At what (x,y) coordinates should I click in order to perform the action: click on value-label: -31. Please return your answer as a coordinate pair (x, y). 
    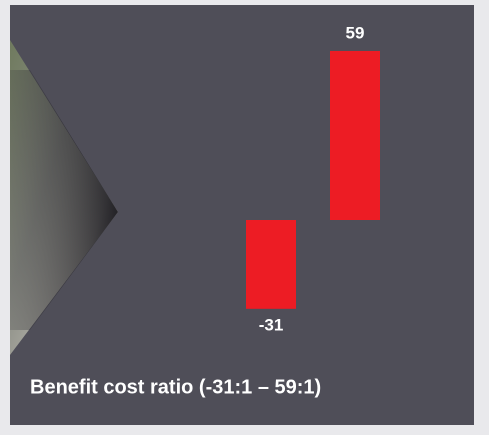
    Looking at the image, I should click on (271, 324).